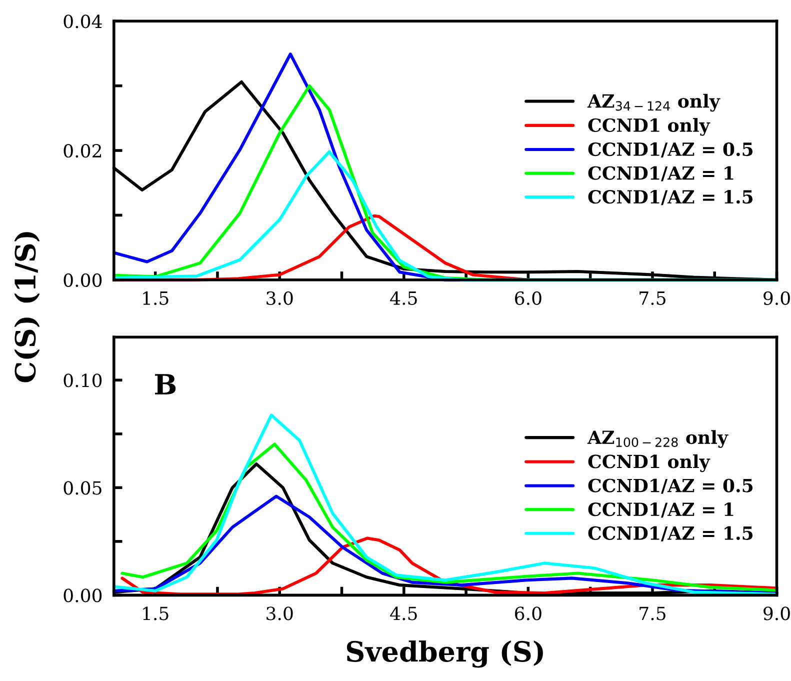 The image size is (791, 681). I want to click on y-tick-label: 0.02, so click(83, 151).